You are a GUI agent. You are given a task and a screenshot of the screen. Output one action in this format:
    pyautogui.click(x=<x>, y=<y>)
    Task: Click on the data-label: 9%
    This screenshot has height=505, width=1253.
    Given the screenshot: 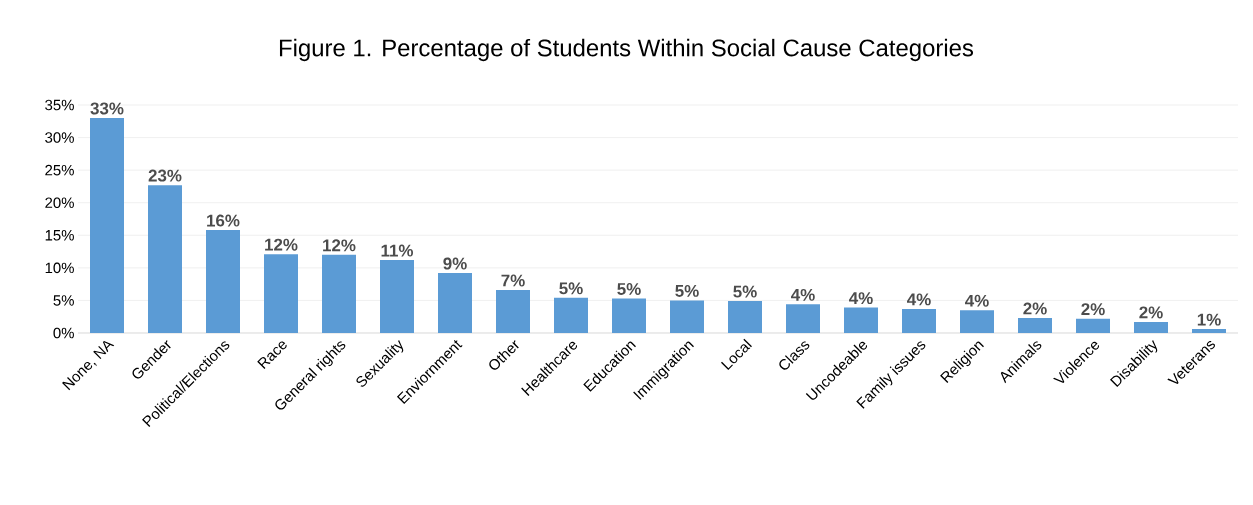 What is the action you would take?
    pyautogui.click(x=455, y=263)
    